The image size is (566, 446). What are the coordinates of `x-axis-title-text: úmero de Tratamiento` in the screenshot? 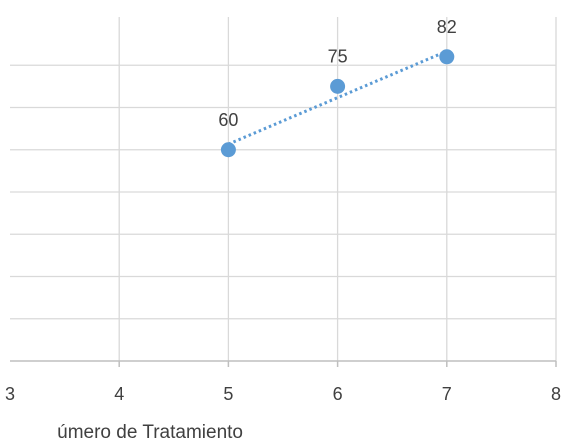 It's located at (150, 432).